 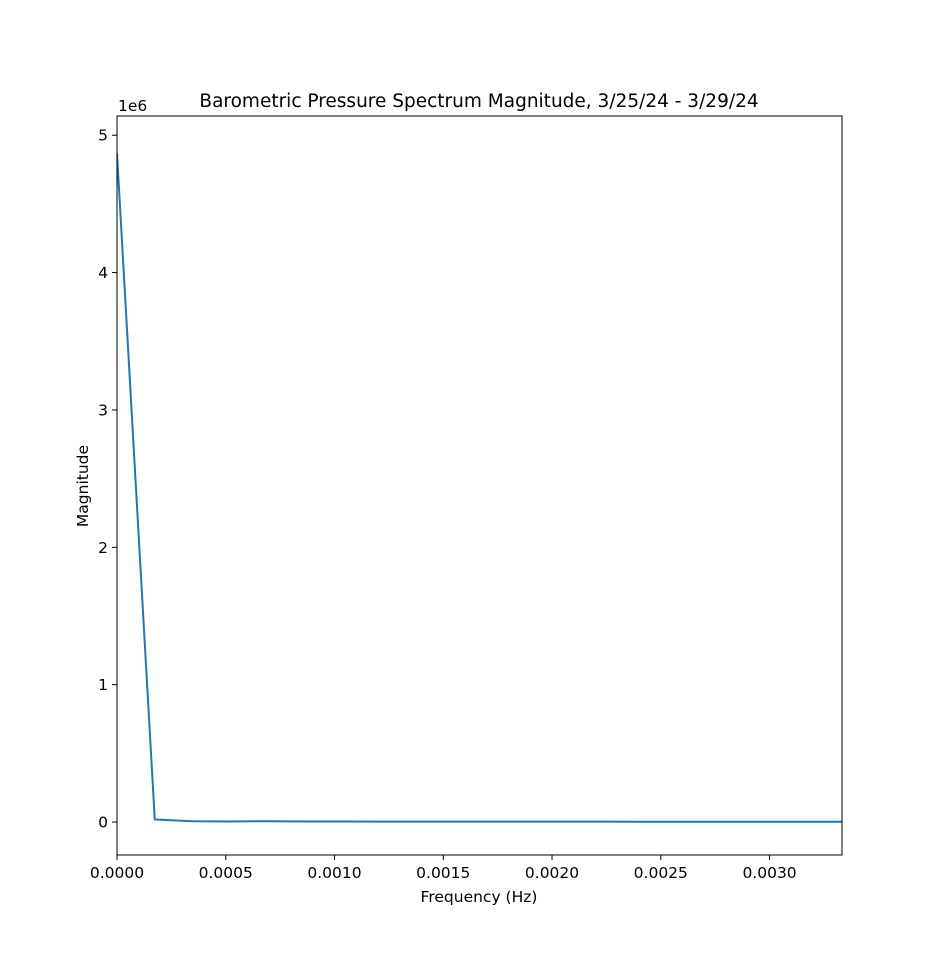 I want to click on x-axis-label: Frequency (Hz), so click(x=479, y=897).